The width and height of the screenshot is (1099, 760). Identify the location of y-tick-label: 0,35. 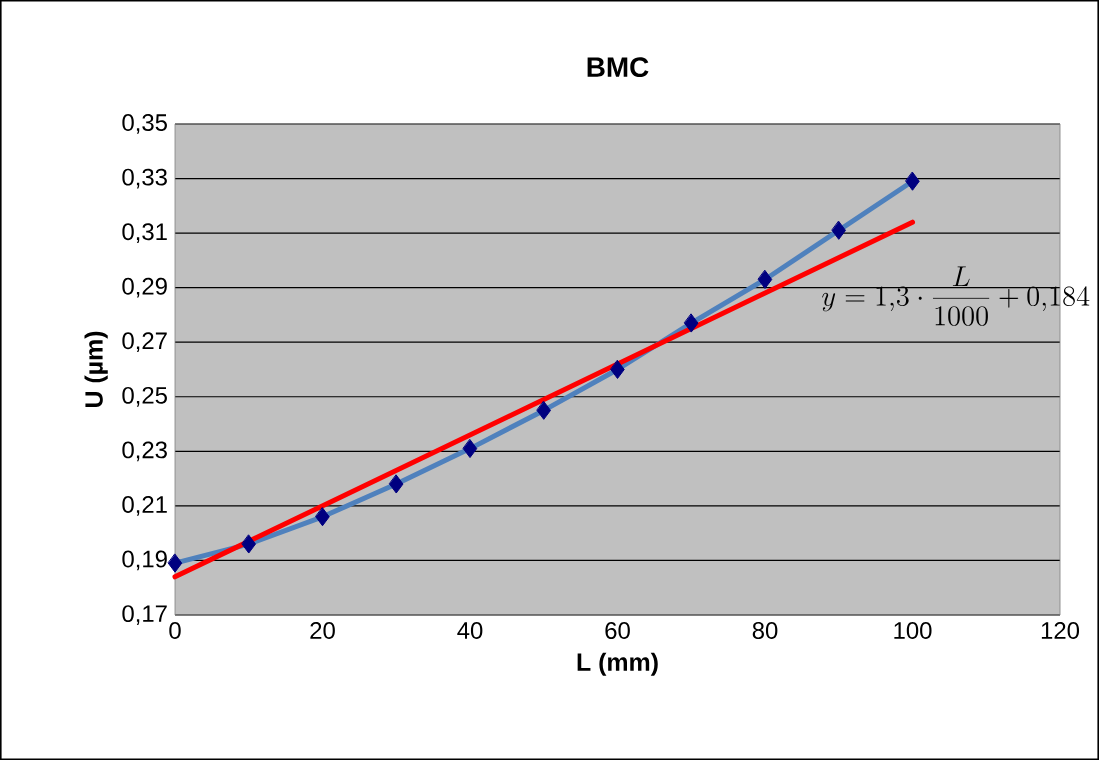
(144, 124).